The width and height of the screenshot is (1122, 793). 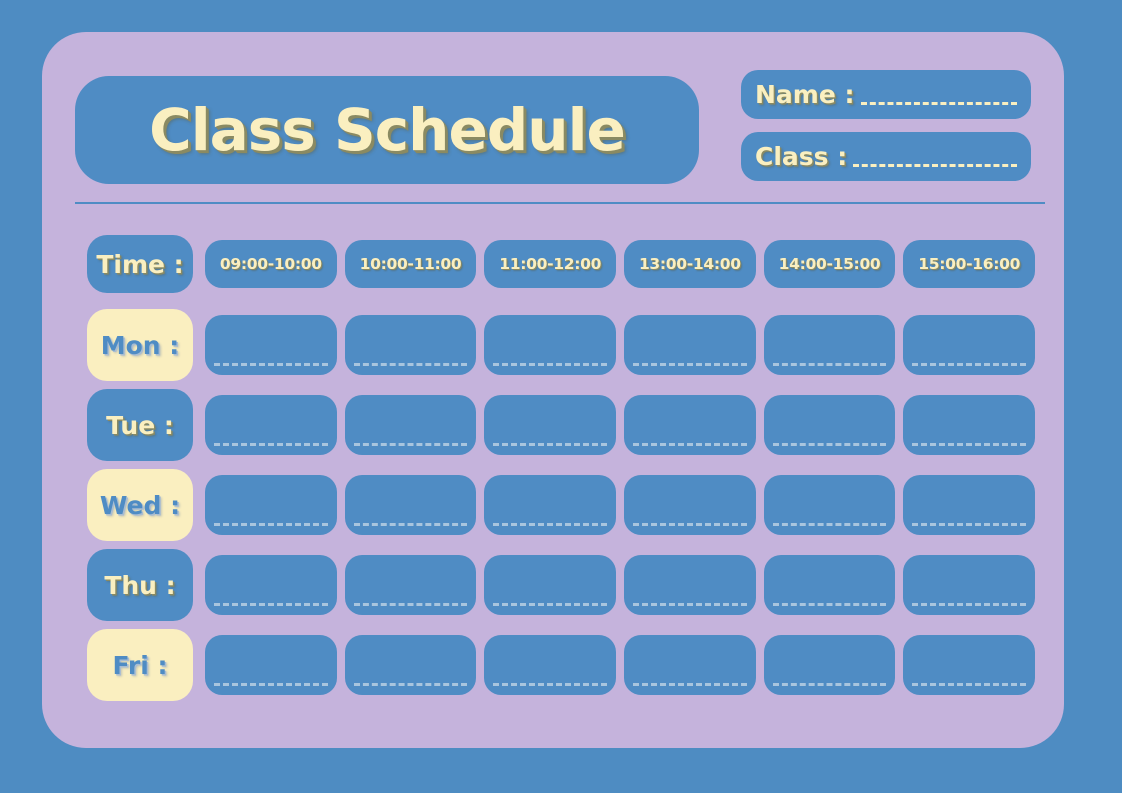 What do you see at coordinates (387, 130) in the screenshot?
I see `title-banner: Class Schedule` at bounding box center [387, 130].